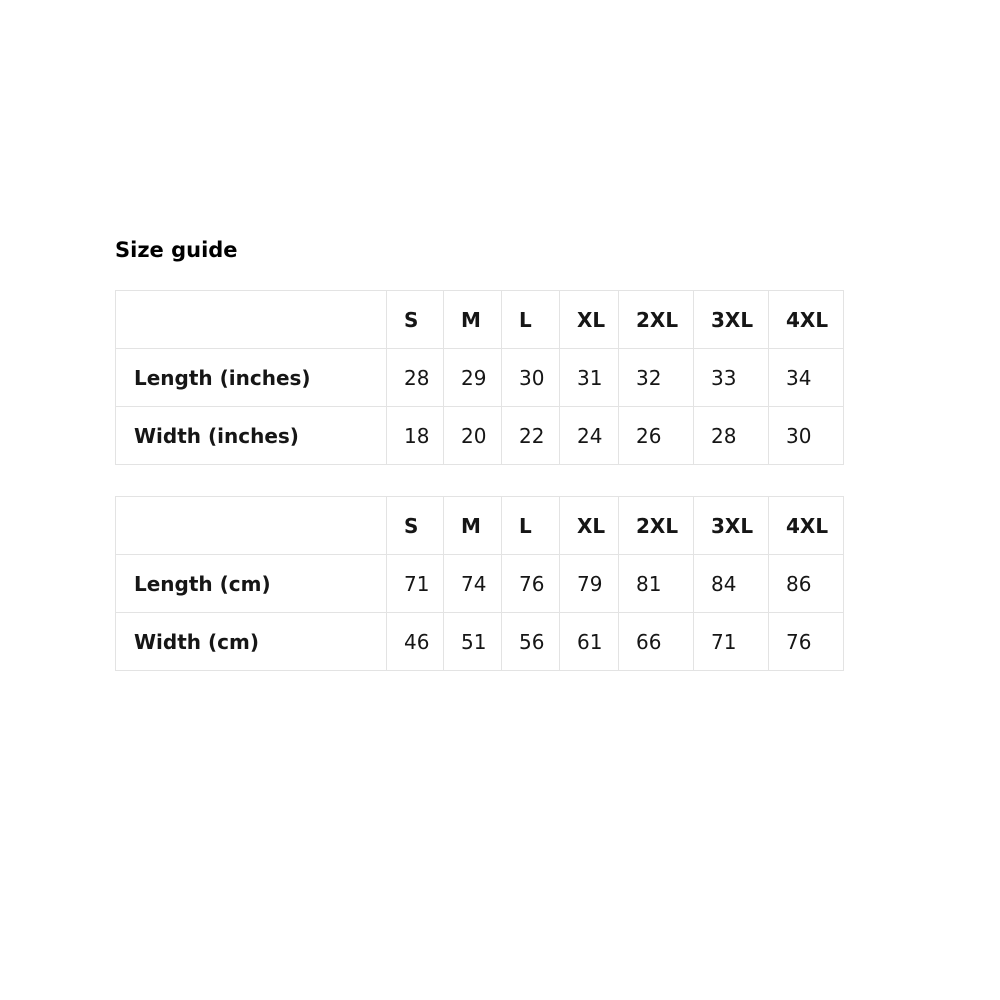 The height and width of the screenshot is (1000, 1000). Describe the element at coordinates (530, 642) in the screenshot. I see `measurement-cell: 56` at that location.